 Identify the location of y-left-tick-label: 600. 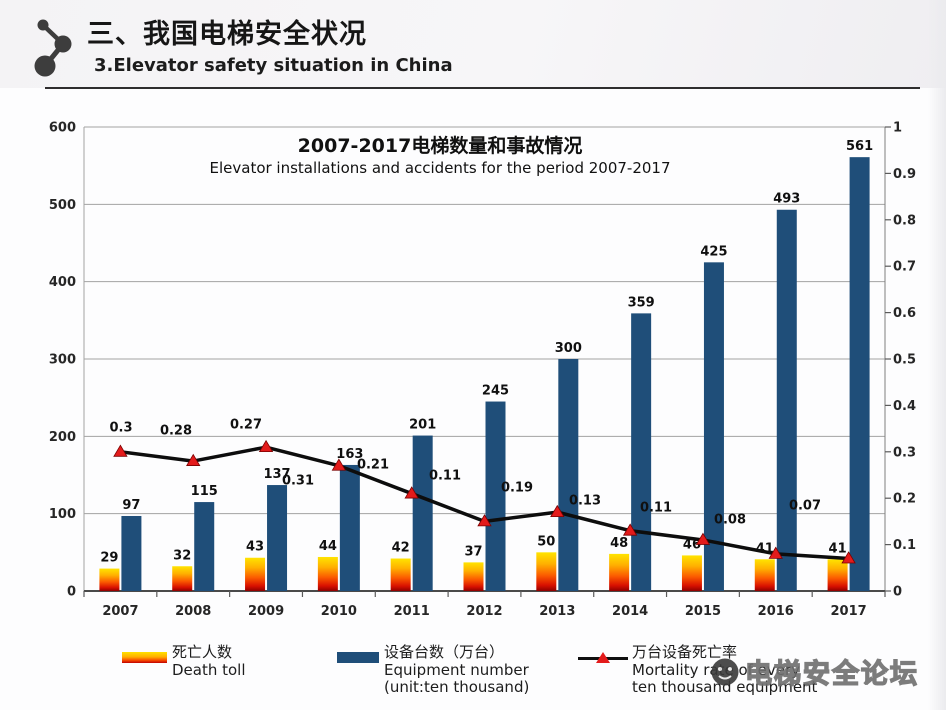
(62, 128).